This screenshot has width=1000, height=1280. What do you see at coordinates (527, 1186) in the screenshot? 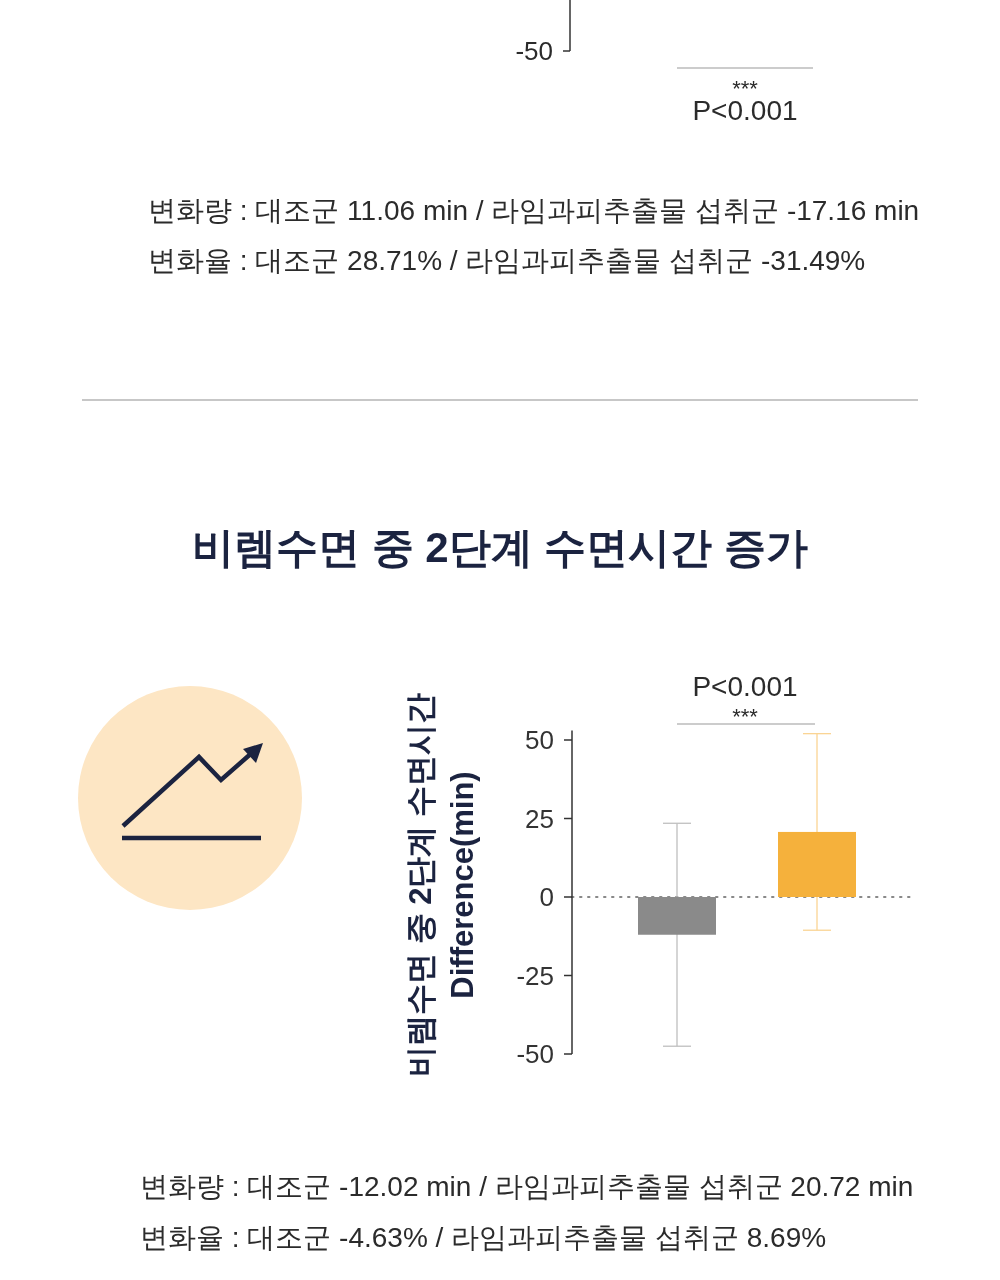
I see `annotation: 변화량 : 대조군 -12.02 min / 라임과피추출물 섭취군 20.72 min` at bounding box center [527, 1186].